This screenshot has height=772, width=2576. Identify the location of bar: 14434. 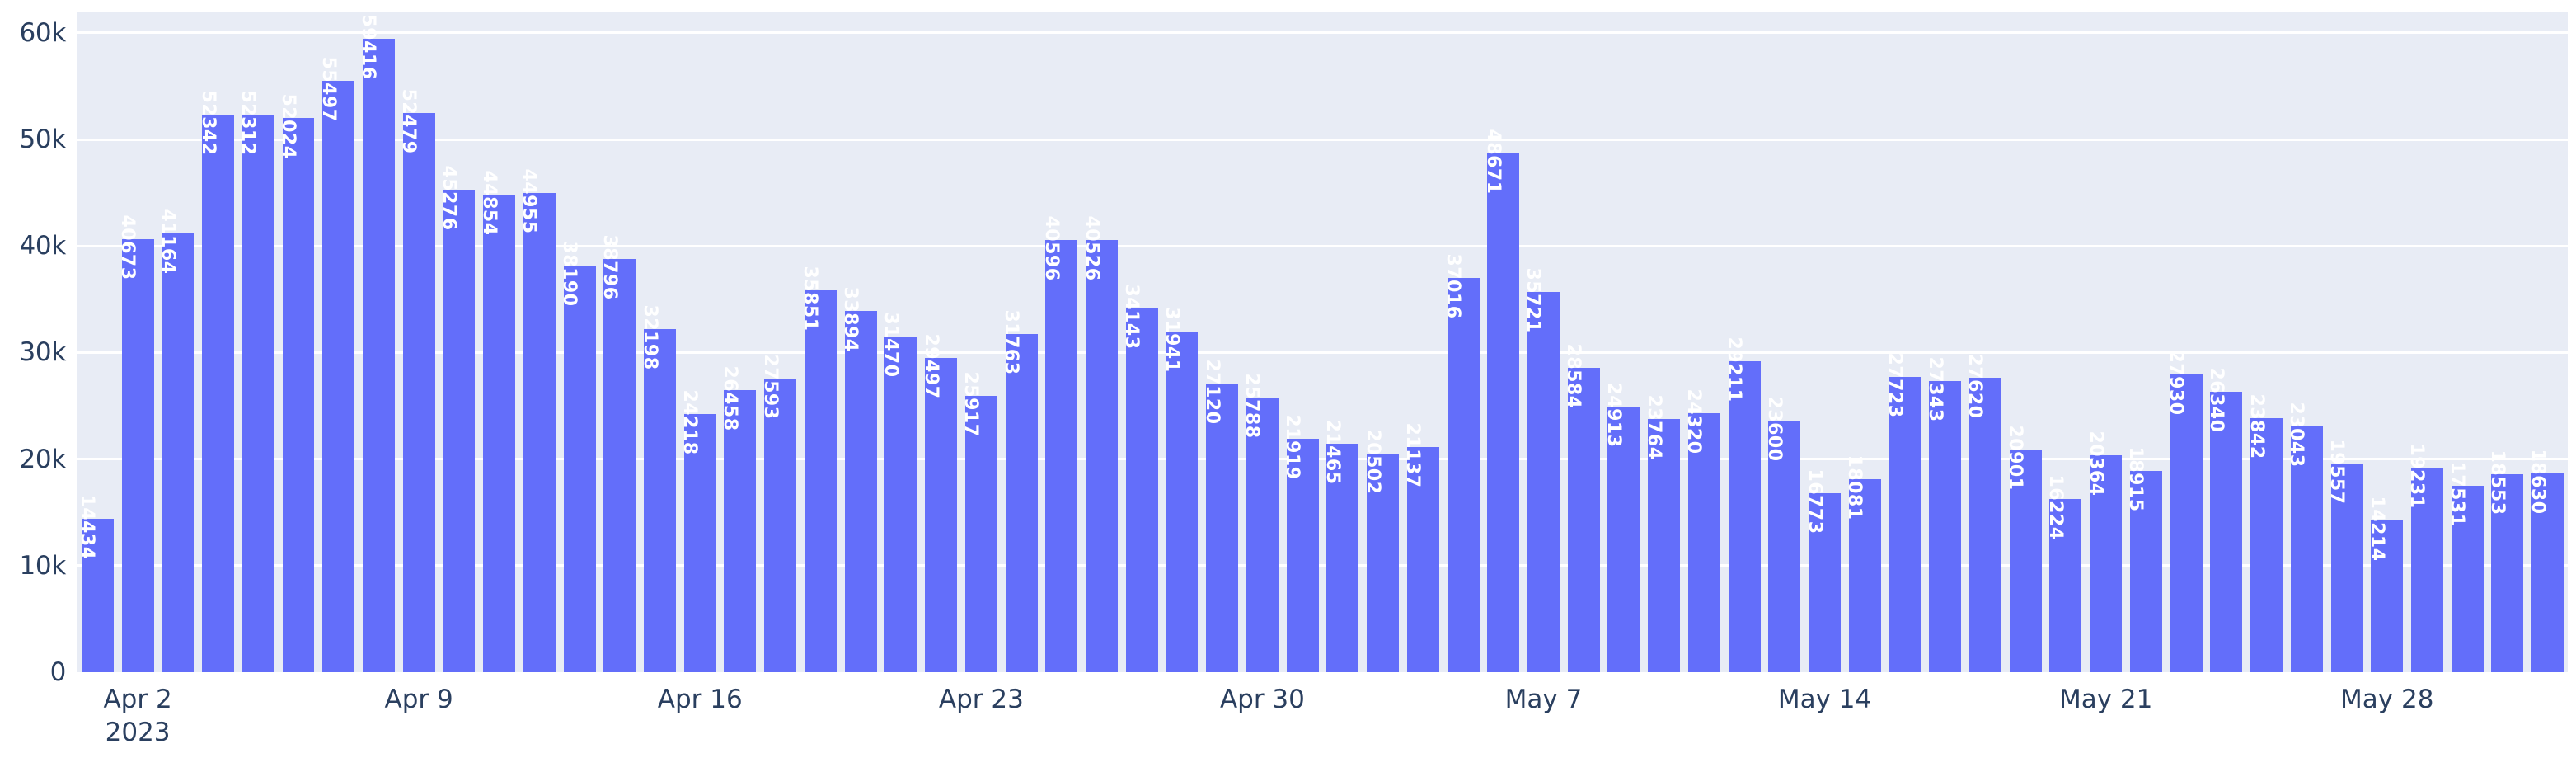
(96, 583).